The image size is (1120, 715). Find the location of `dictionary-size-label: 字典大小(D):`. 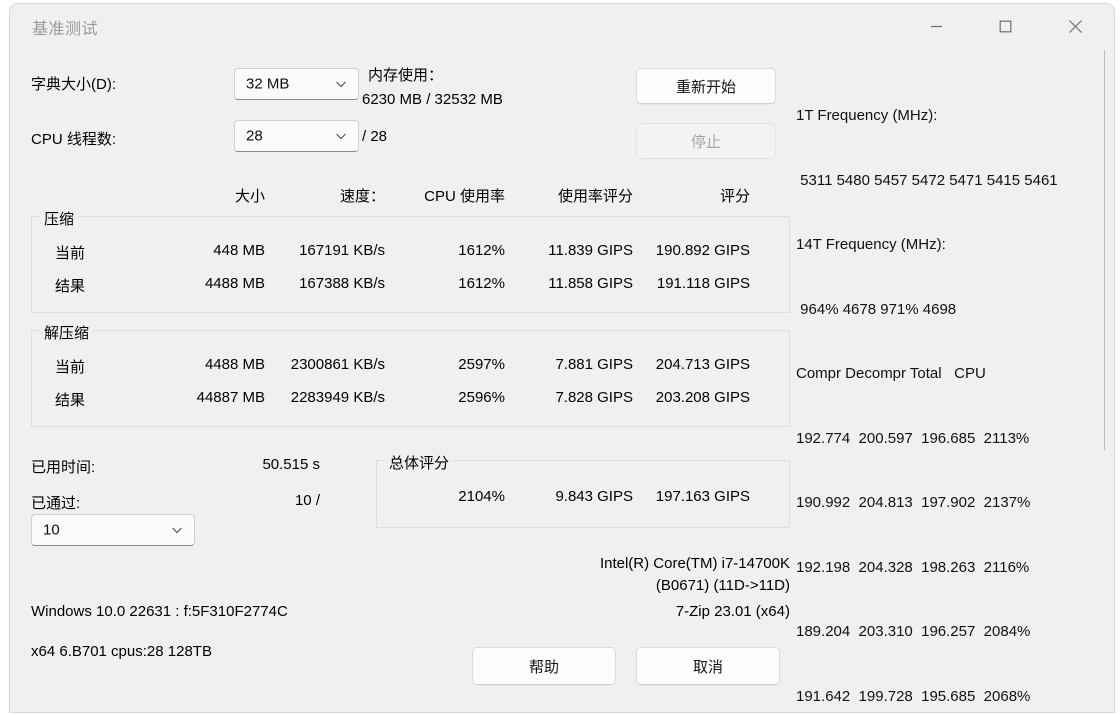

dictionary-size-label: 字典大小(D): is located at coordinates (73, 84).